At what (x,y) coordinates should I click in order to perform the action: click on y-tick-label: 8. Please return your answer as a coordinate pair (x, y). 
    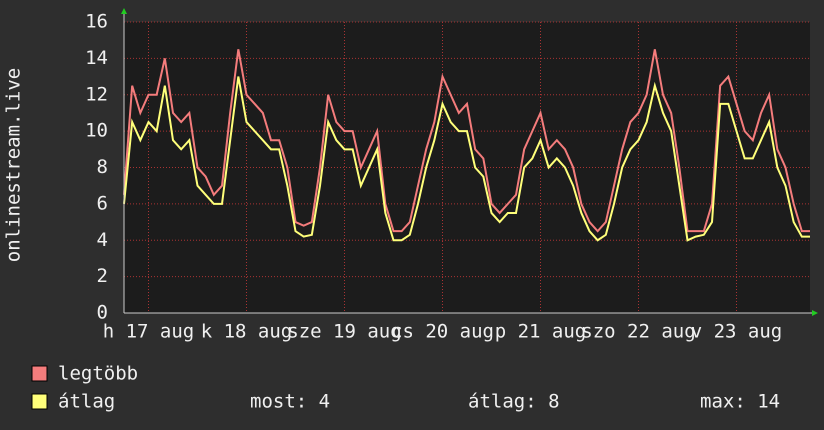
    Looking at the image, I should click on (102, 167).